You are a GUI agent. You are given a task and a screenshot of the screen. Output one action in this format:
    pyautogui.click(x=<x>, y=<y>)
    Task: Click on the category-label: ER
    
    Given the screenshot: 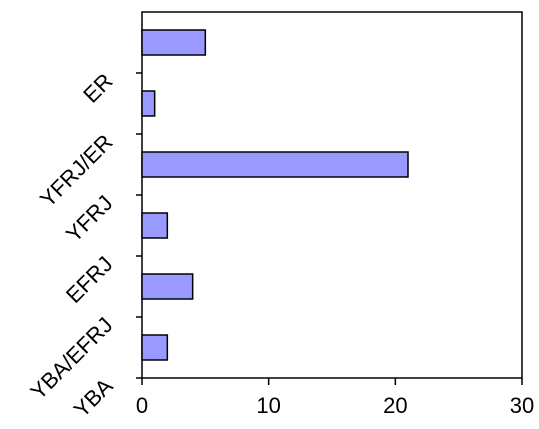 What is the action you would take?
    pyautogui.click(x=97, y=87)
    